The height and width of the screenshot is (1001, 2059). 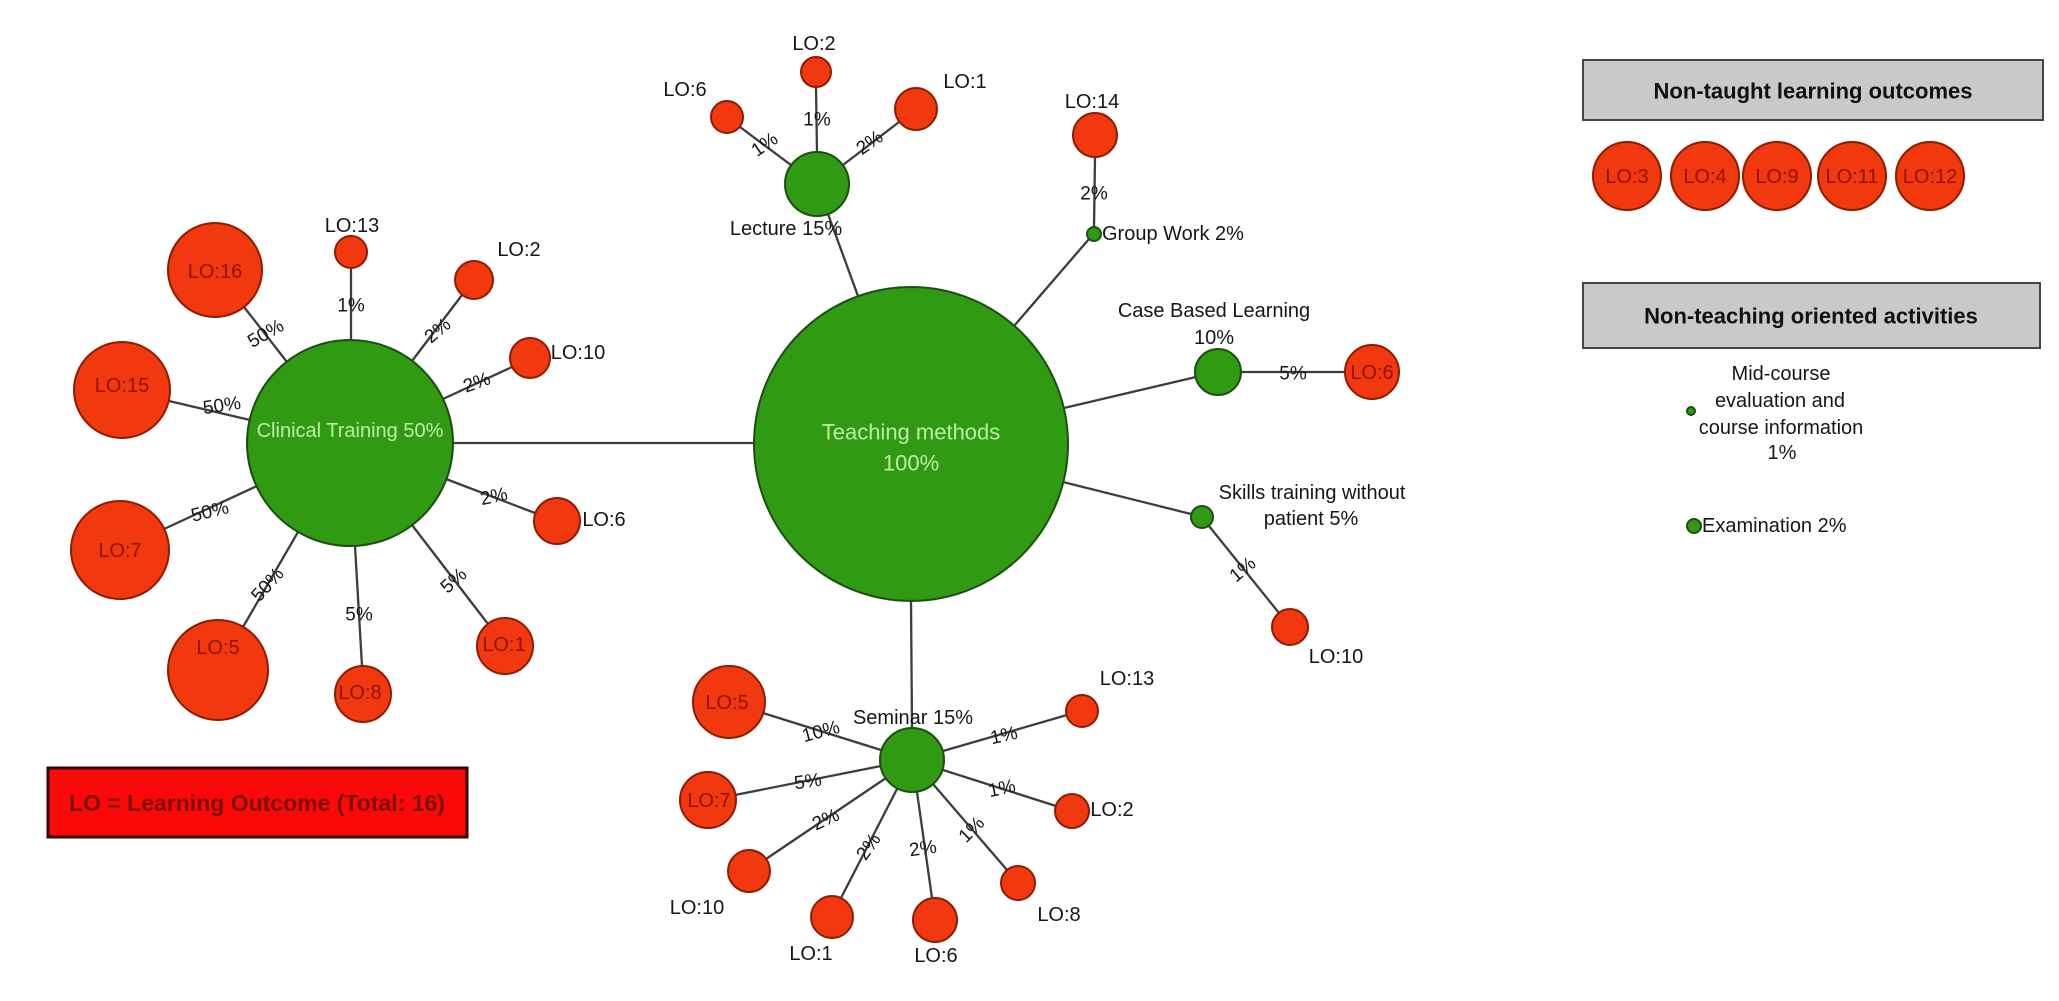 What do you see at coordinates (1218, 372) in the screenshot?
I see `case-based-circle` at bounding box center [1218, 372].